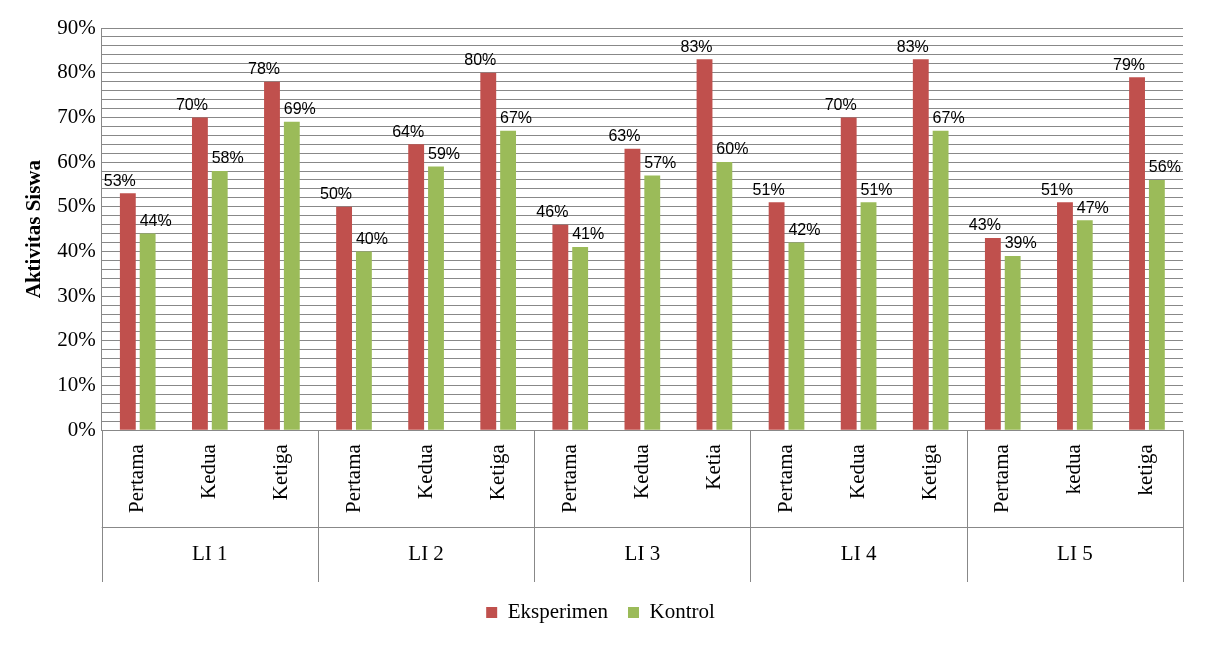 This screenshot has height=647, width=1214. What do you see at coordinates (76, 339) in the screenshot?
I see `y-tick-label: 20%` at bounding box center [76, 339].